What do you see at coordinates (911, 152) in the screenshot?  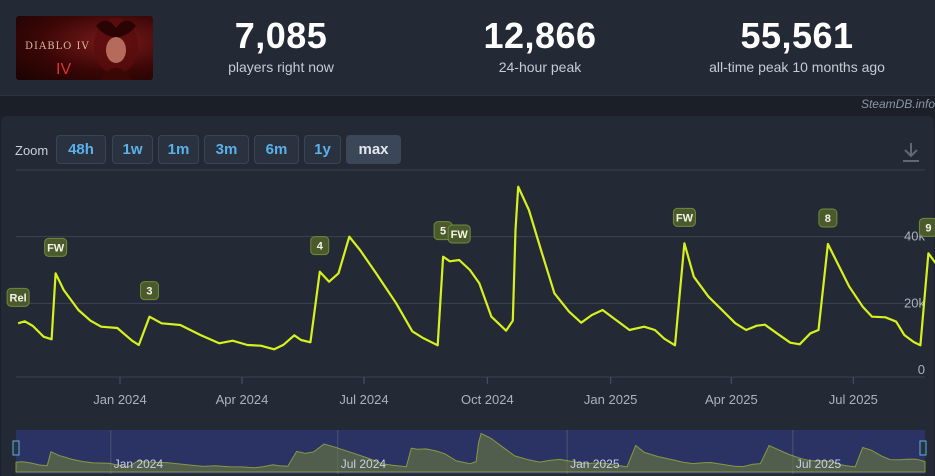 I see `download-icon` at bounding box center [911, 152].